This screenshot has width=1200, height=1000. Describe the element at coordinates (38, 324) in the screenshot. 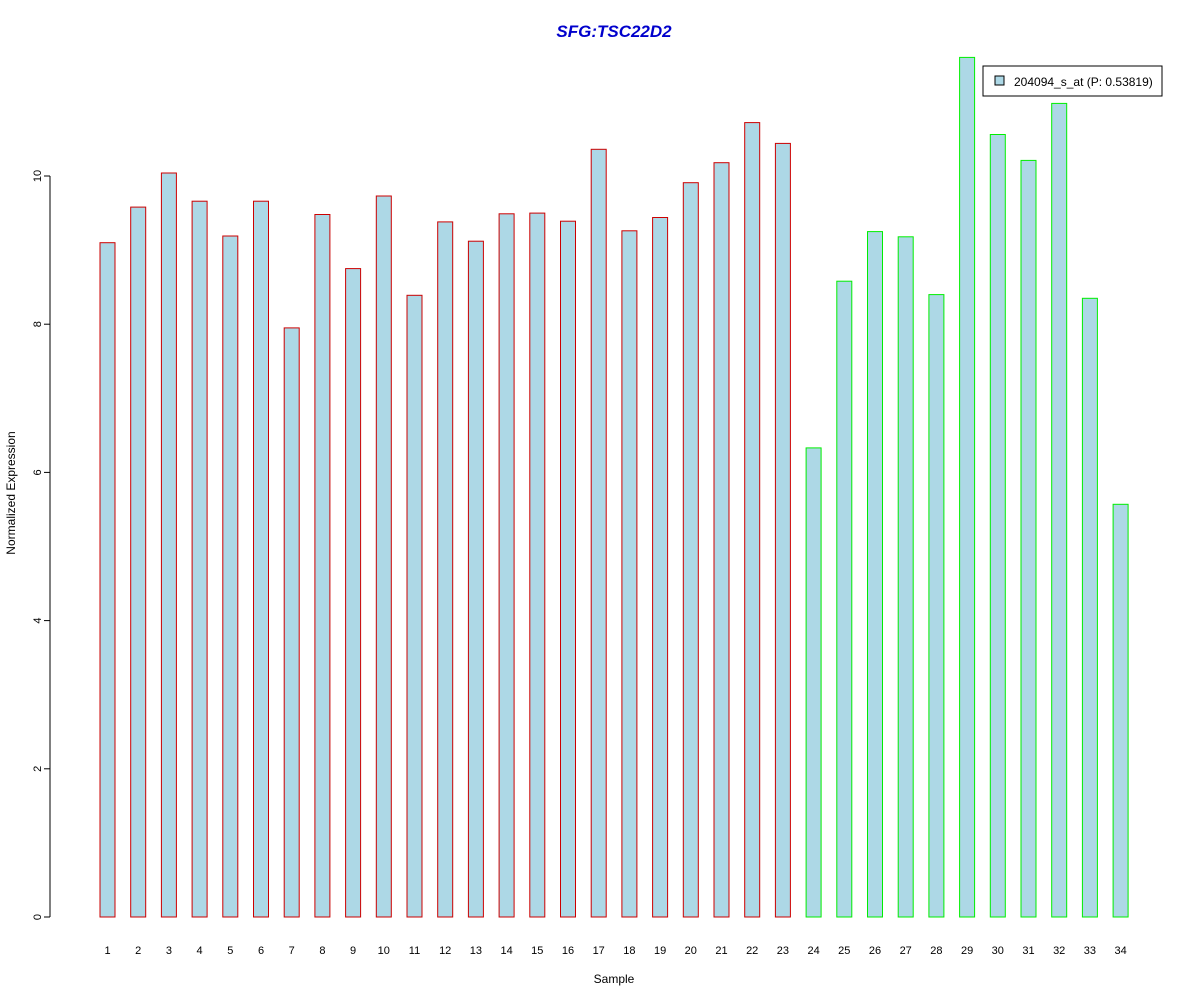

I see `y-tick-label: 8` at that location.